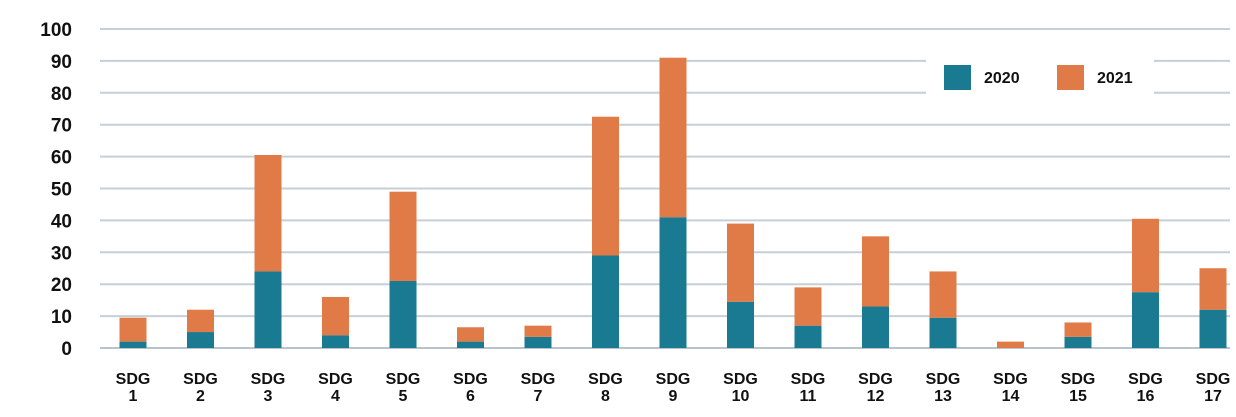  Describe the element at coordinates (1011, 396) in the screenshot. I see `x-tick-label-line: 14` at that location.